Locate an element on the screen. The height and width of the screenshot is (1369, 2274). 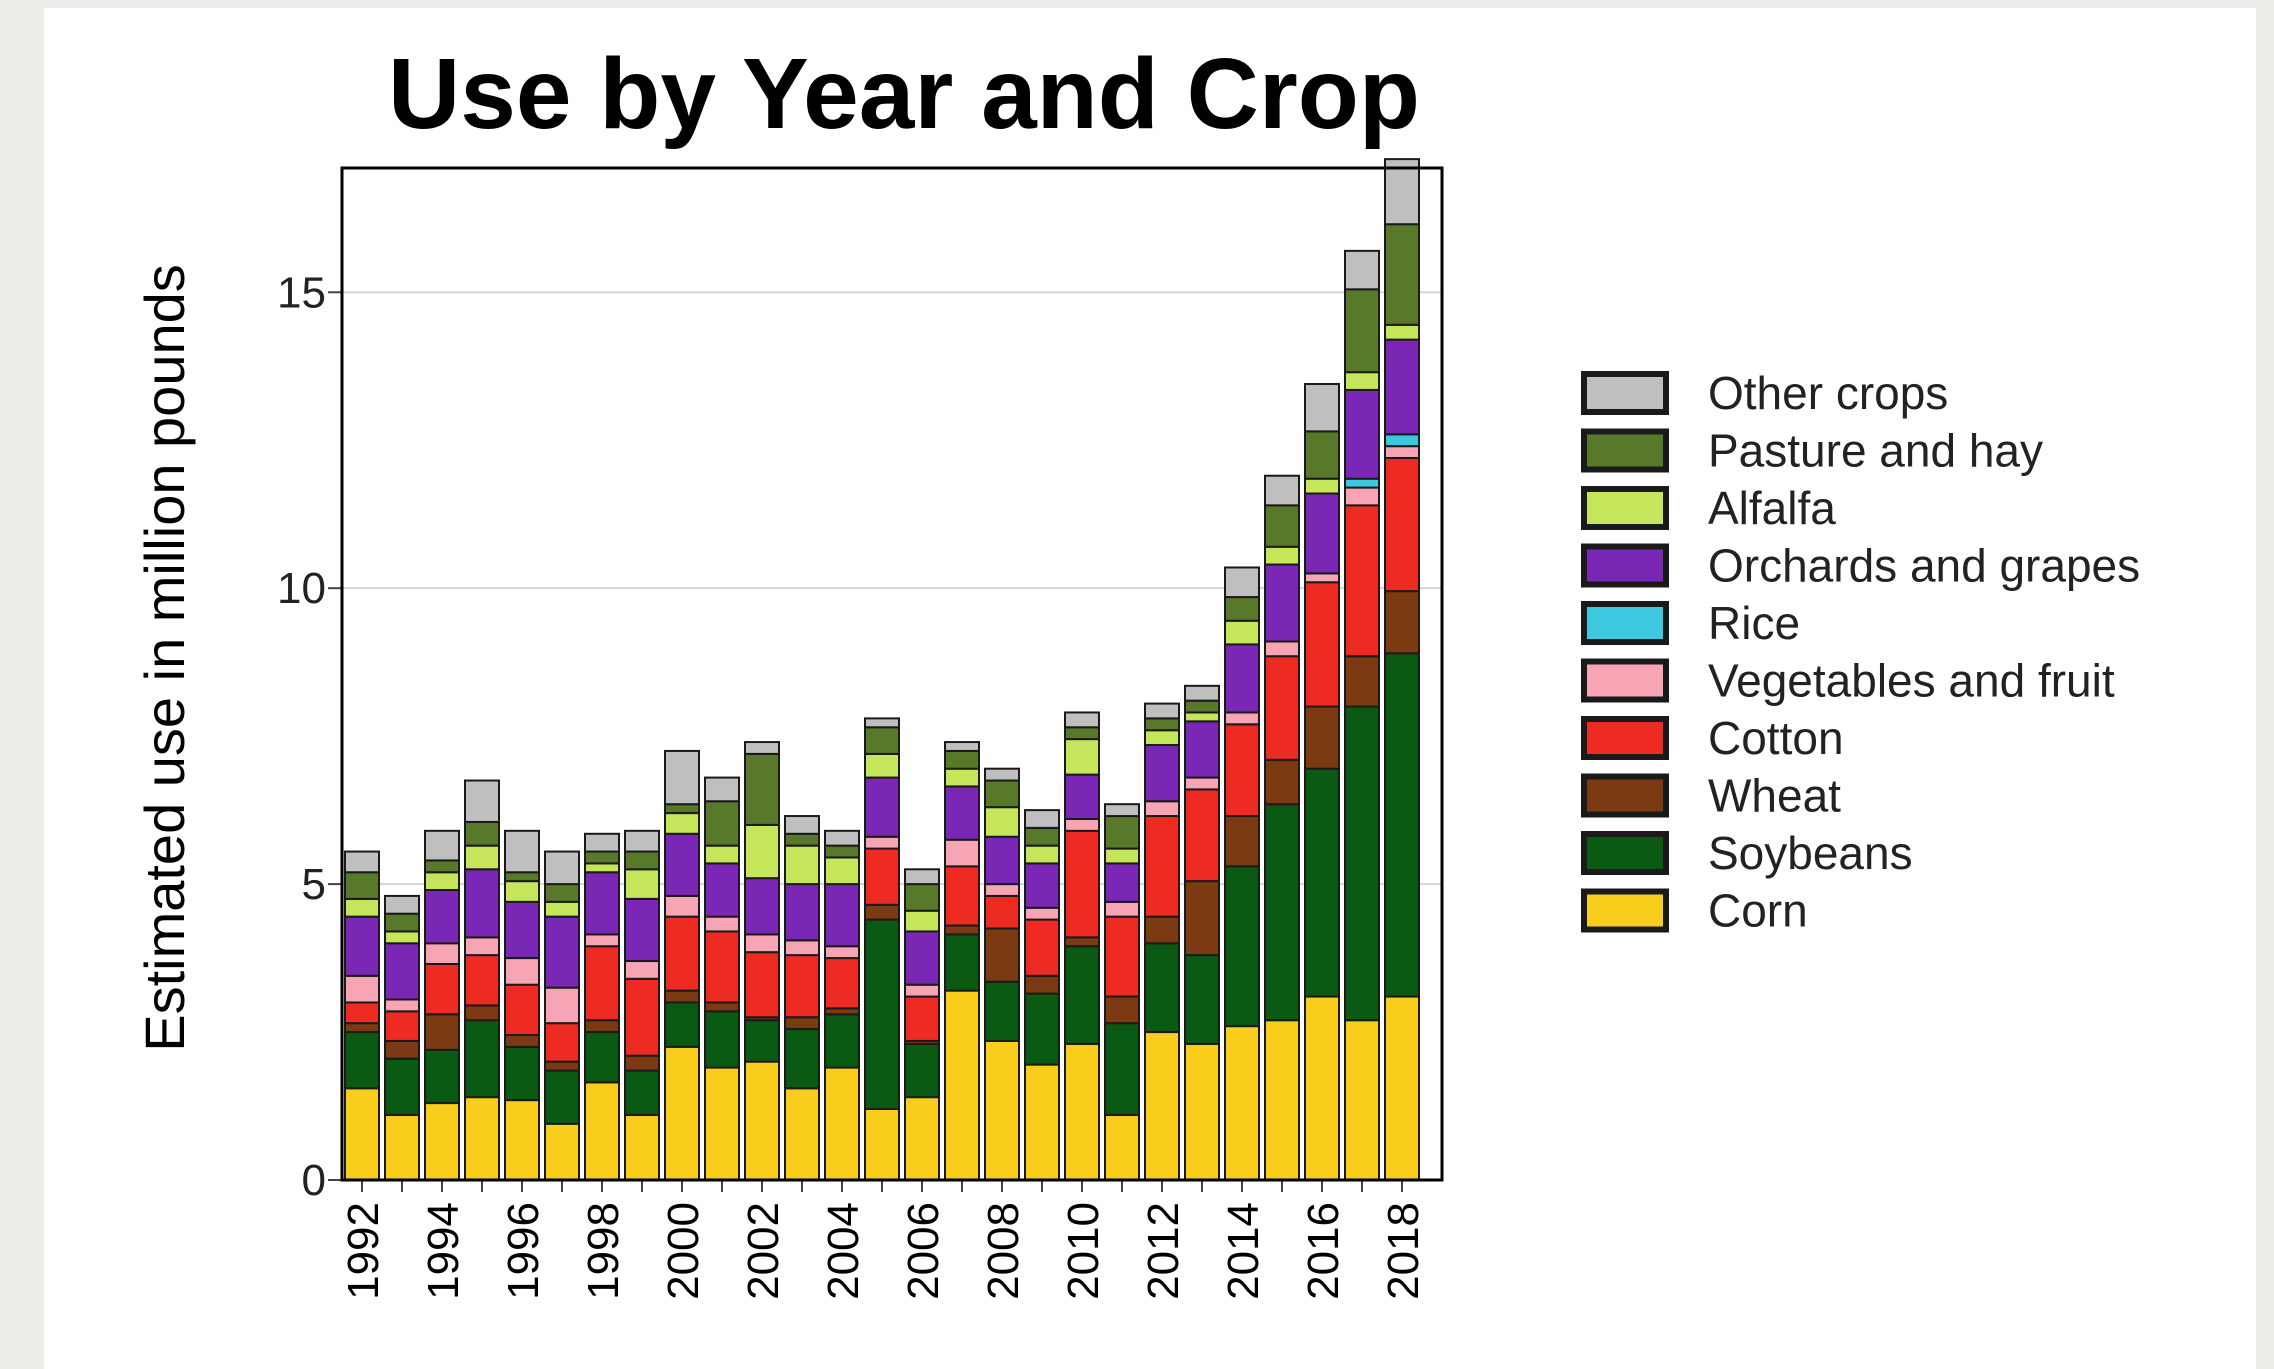
bar-stack-2015 is located at coordinates (1282, 827).